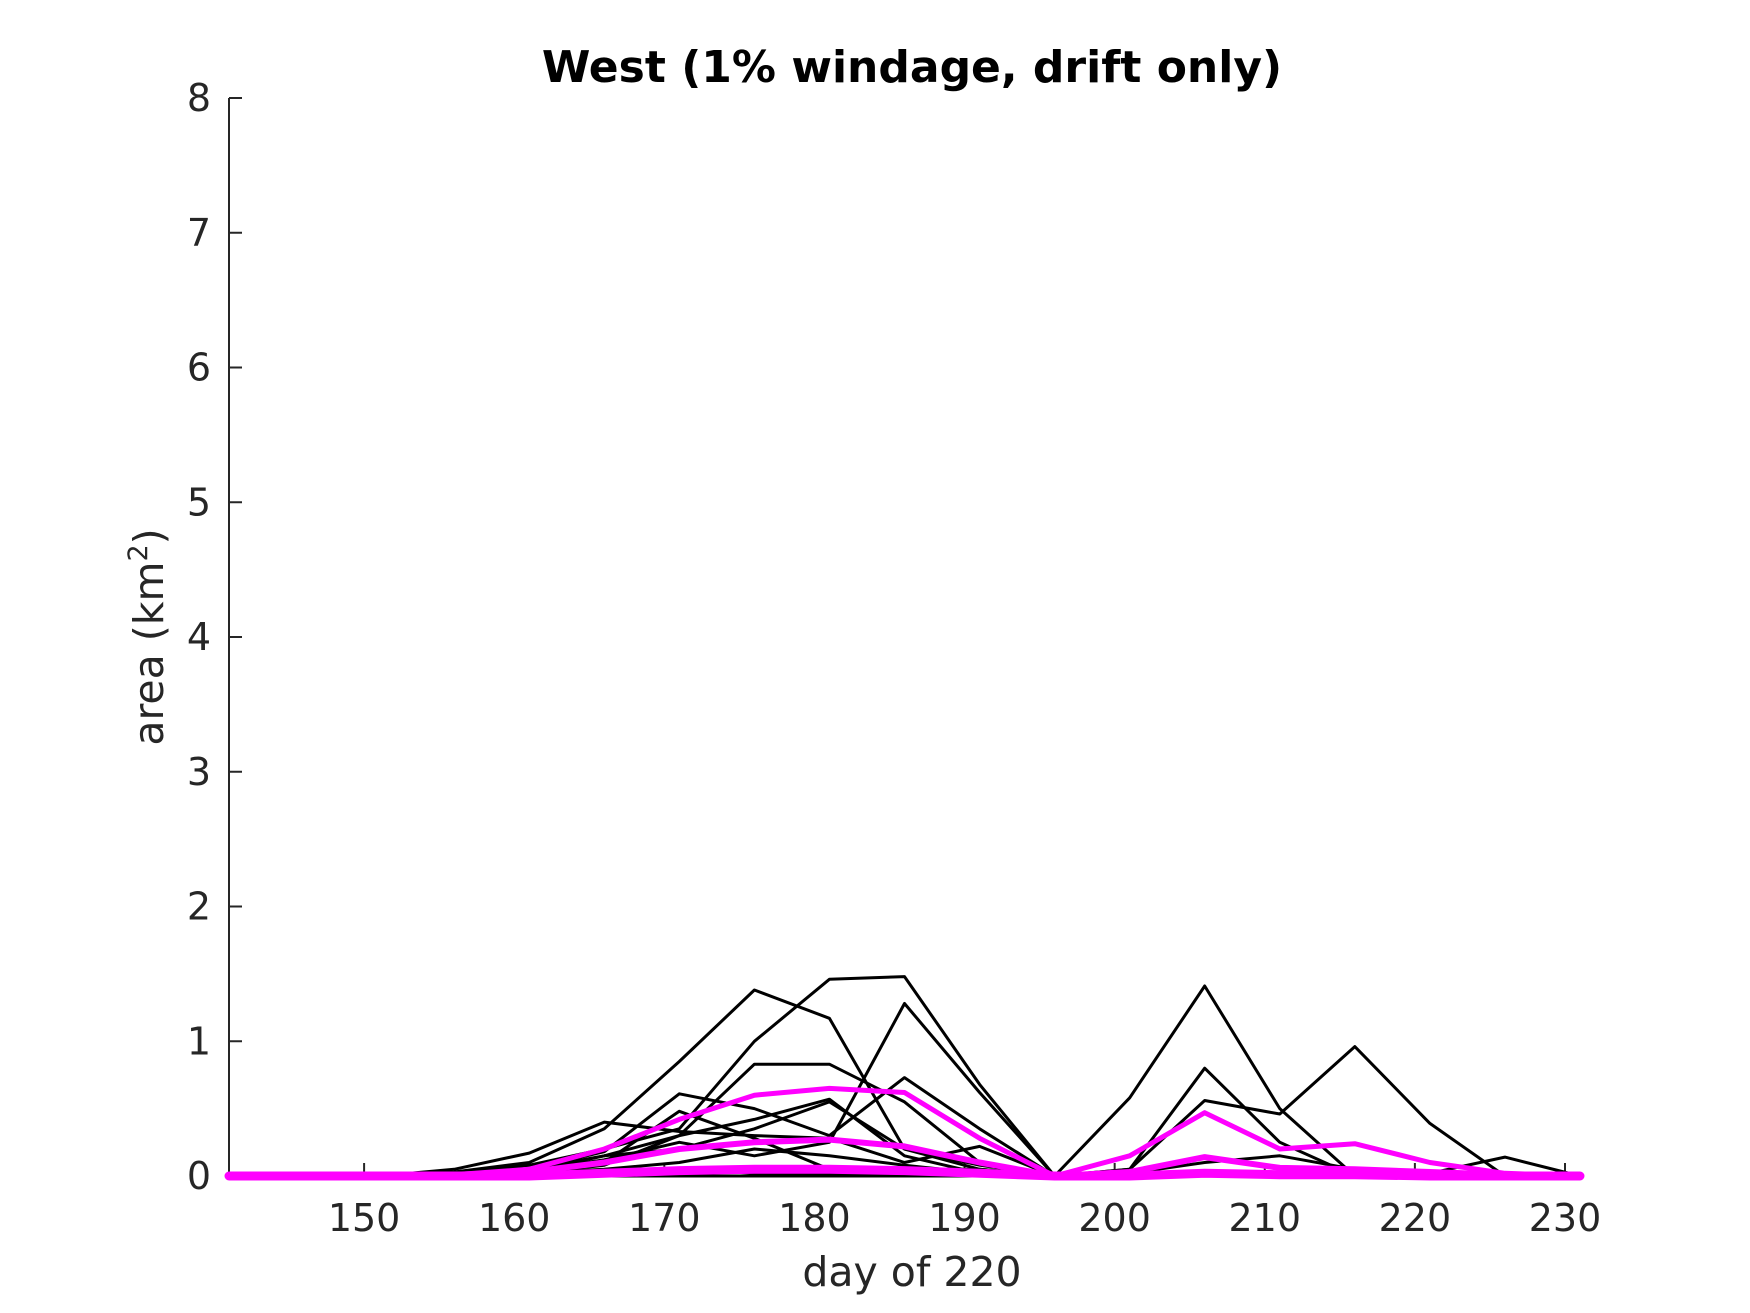  Describe the element at coordinates (199, 368) in the screenshot. I see `y-tick-label: 6` at that location.